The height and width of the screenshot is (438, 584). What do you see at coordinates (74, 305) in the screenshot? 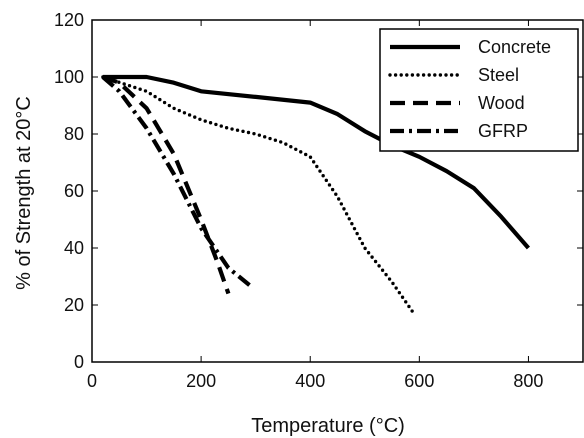
I see `y-tick-label: 20` at bounding box center [74, 305].